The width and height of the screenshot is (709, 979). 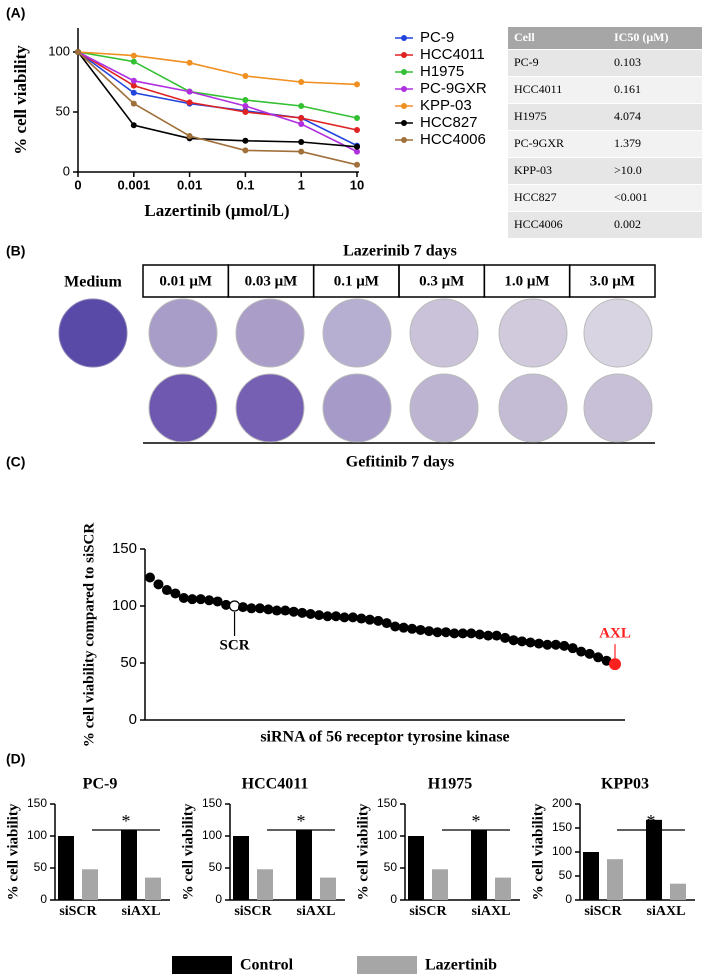 What do you see at coordinates (627, 62) in the screenshot?
I see `table-cell: 0.103` at bounding box center [627, 62].